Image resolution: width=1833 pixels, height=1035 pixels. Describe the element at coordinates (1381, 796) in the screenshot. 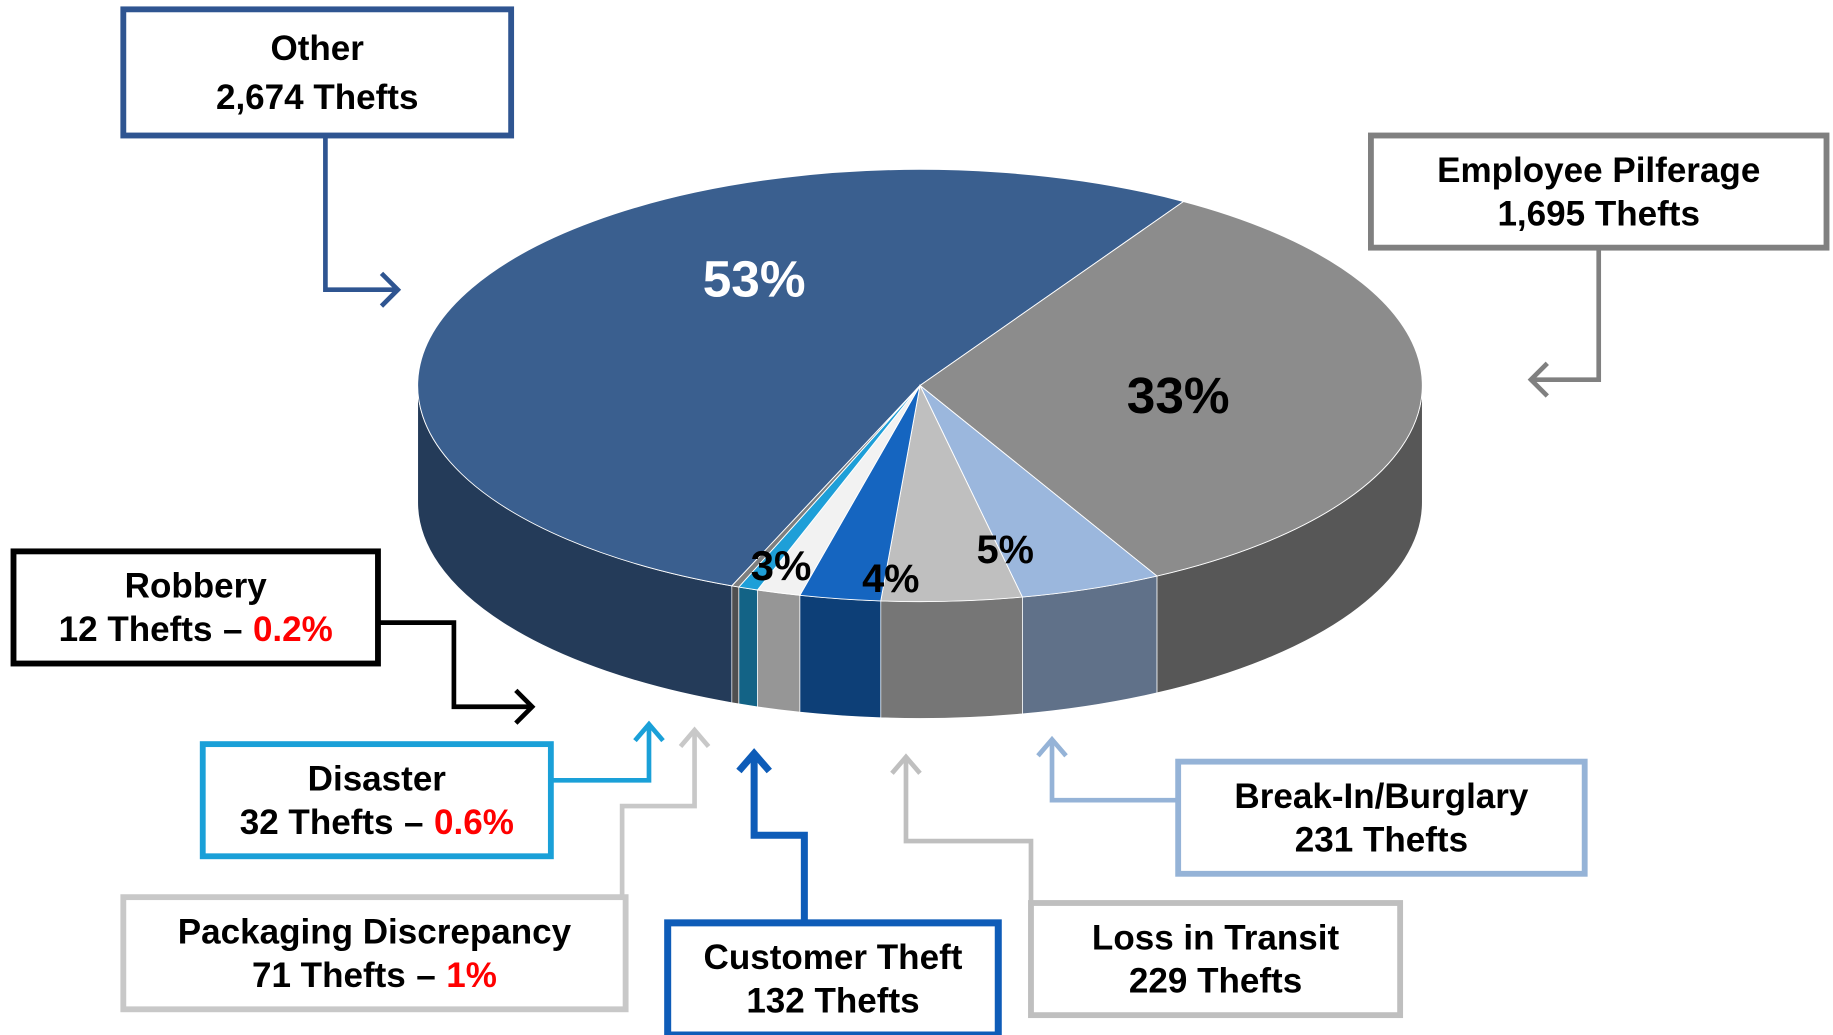

I see `callout-name: Break-In/Burglary` at that location.